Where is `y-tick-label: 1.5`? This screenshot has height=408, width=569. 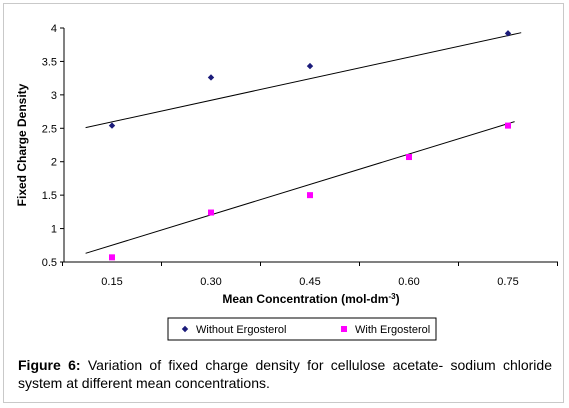
y-tick-label: 1.5 is located at coordinates (49, 196).